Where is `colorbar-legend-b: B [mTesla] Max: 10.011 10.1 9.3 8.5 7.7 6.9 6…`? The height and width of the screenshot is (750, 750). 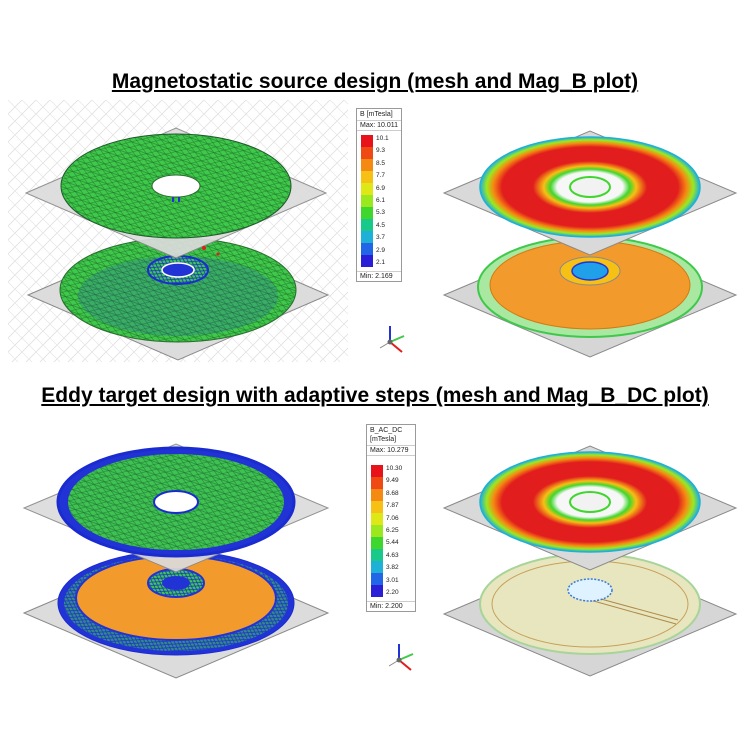
colorbar-legend-b: B [mTesla] Max: 10.011 10.1 9.3 8.5 7.7 6.9 6… is located at coordinates (379, 195).